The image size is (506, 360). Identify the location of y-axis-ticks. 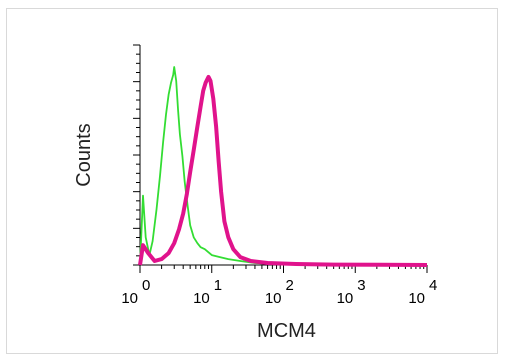
(136, 155).